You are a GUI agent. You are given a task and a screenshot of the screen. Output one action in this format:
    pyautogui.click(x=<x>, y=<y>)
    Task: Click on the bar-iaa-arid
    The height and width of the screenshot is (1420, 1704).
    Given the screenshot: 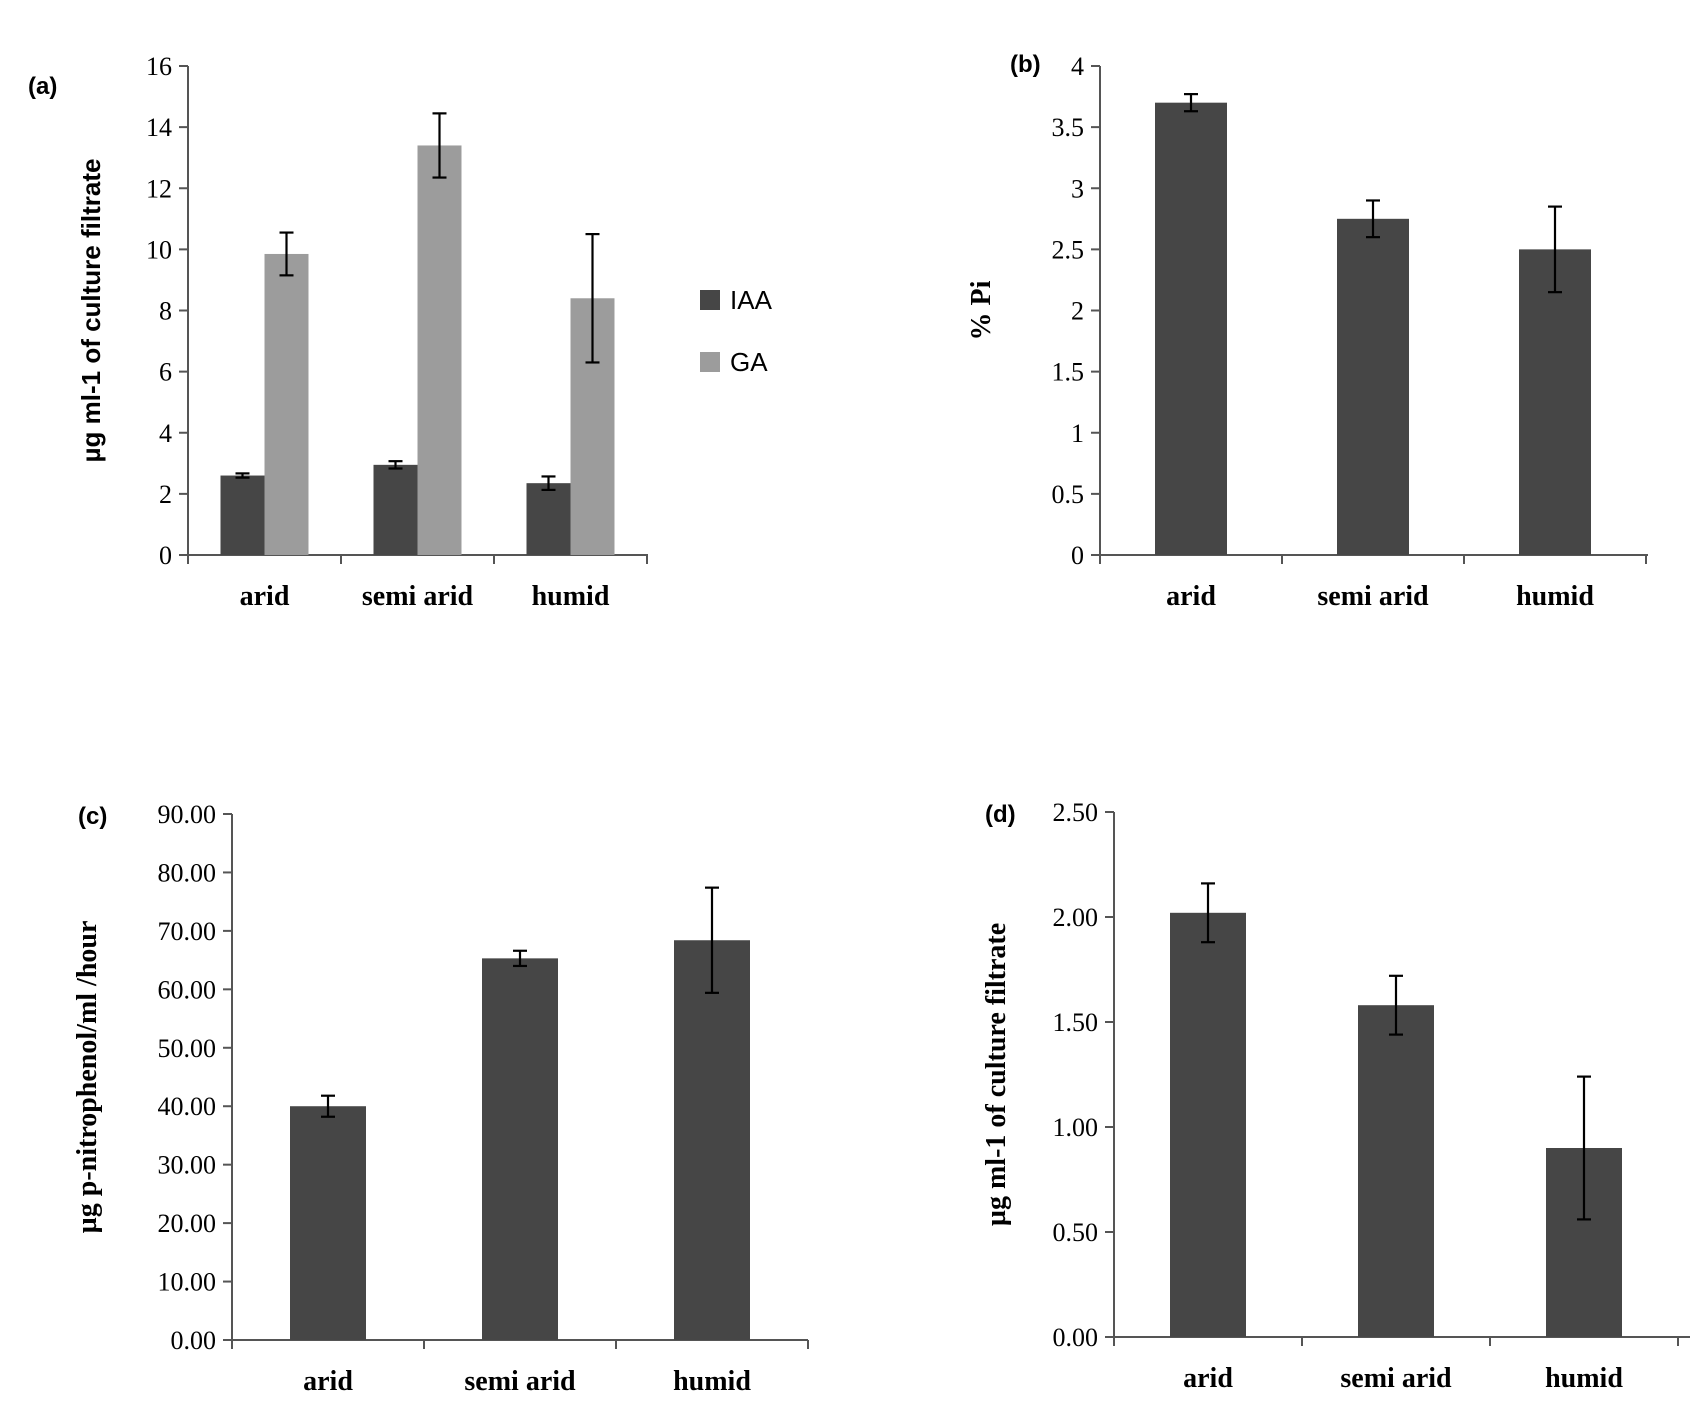 What is the action you would take?
    pyautogui.click(x=242, y=515)
    